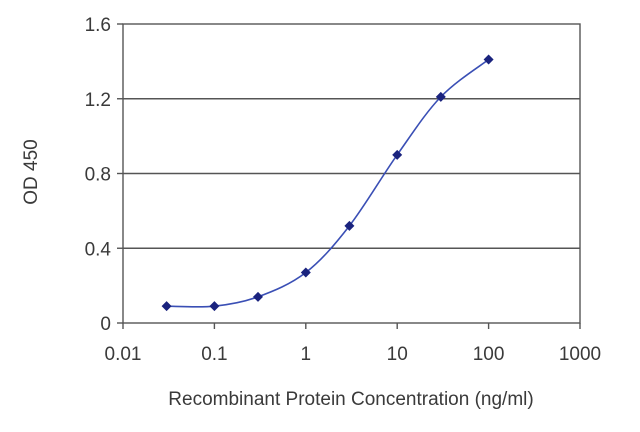 This screenshot has width=640, height=432. What do you see at coordinates (98, 249) in the screenshot?
I see `y-tick-label: 0.4` at bounding box center [98, 249].